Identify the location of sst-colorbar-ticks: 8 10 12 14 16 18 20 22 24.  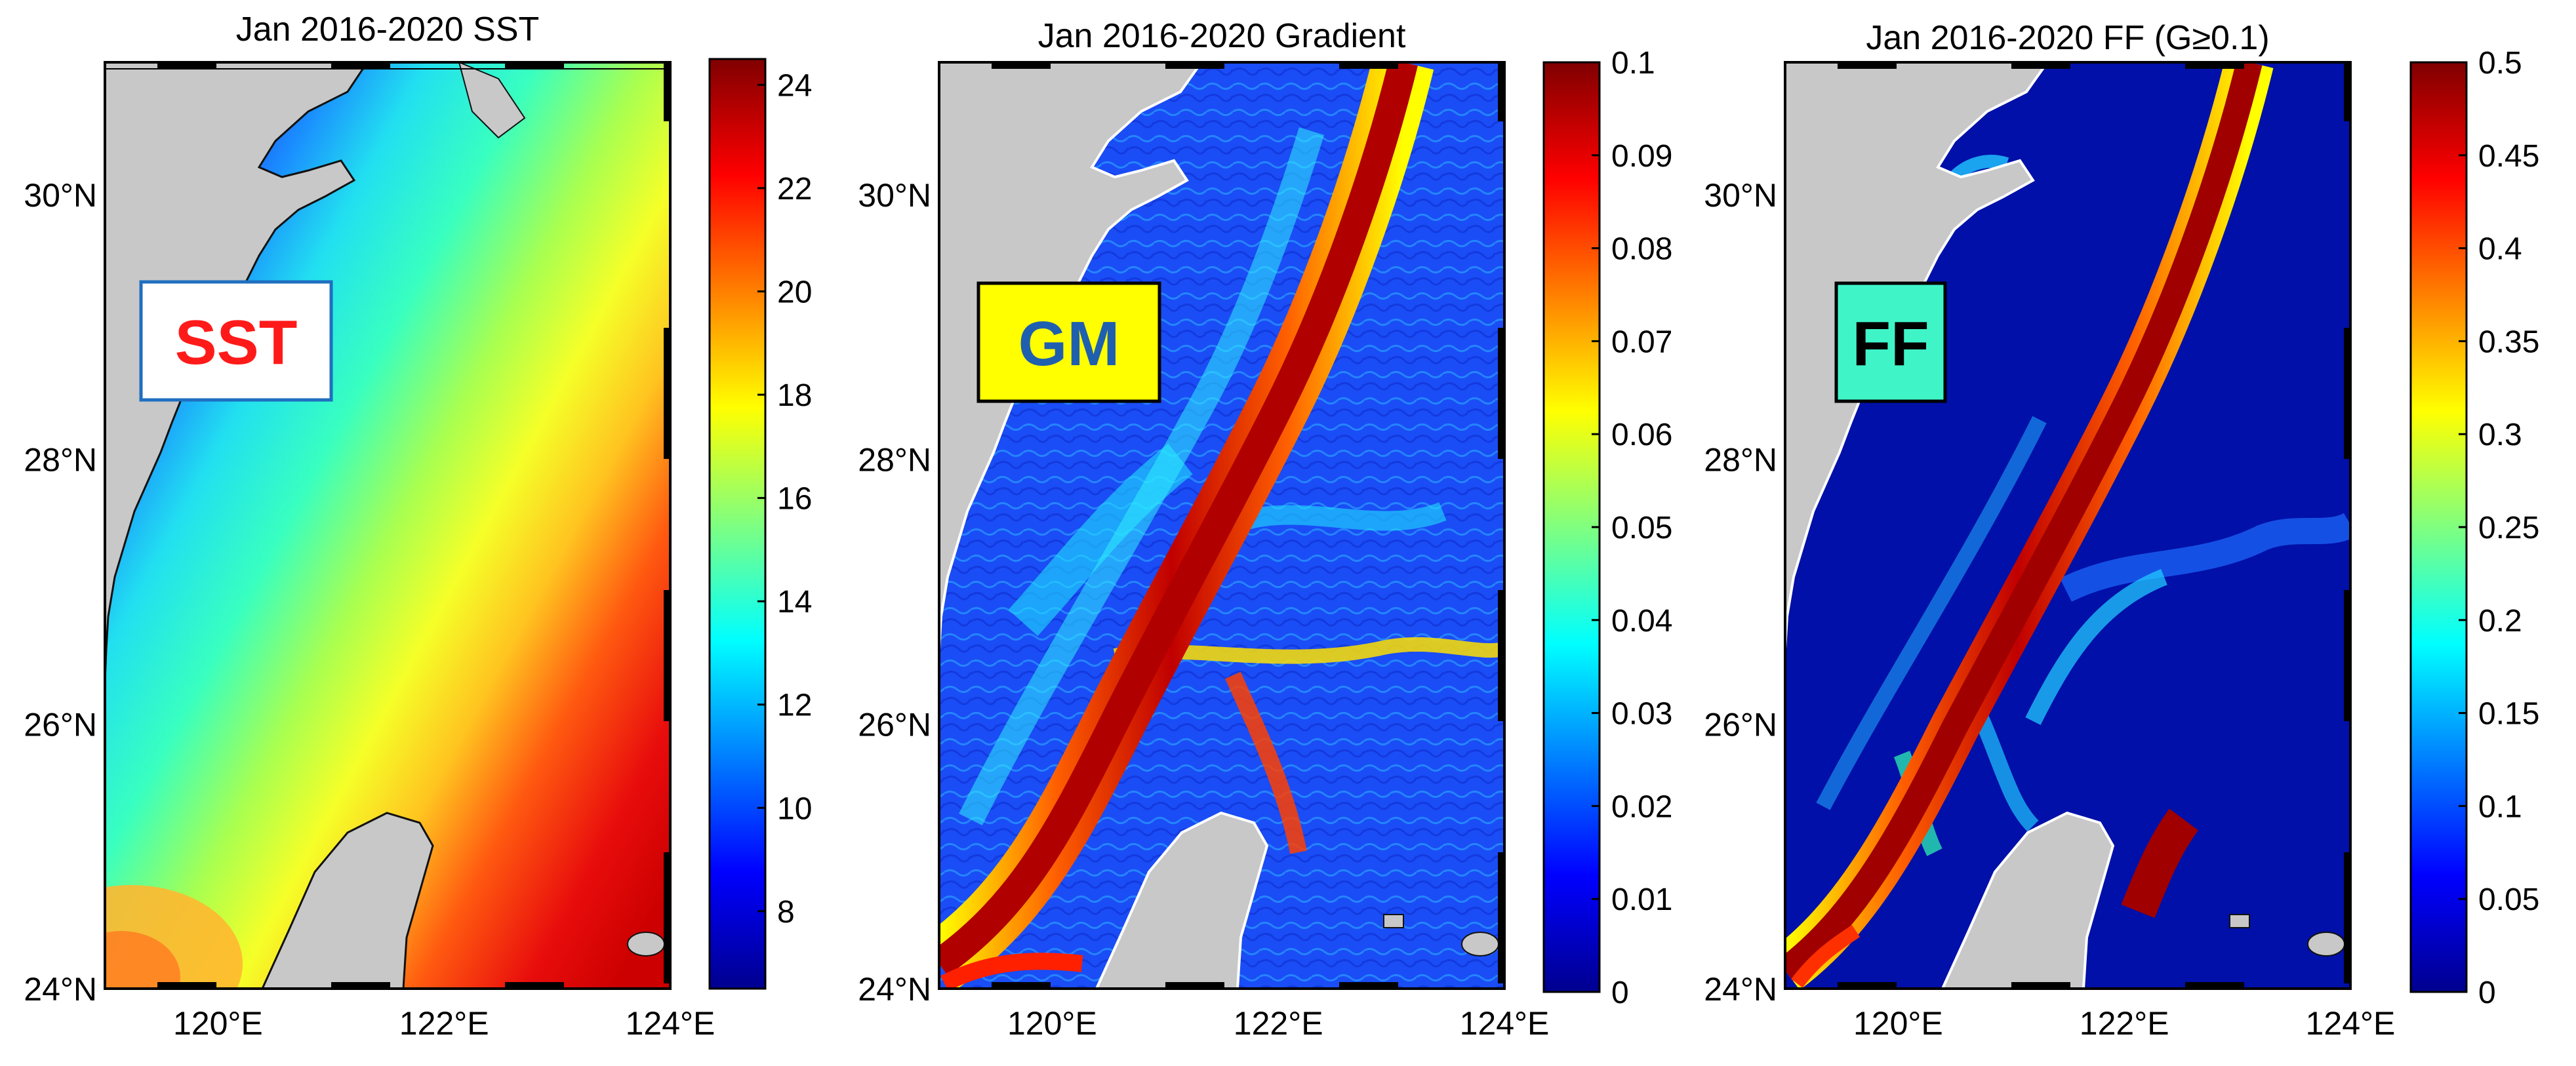
(784, 499).